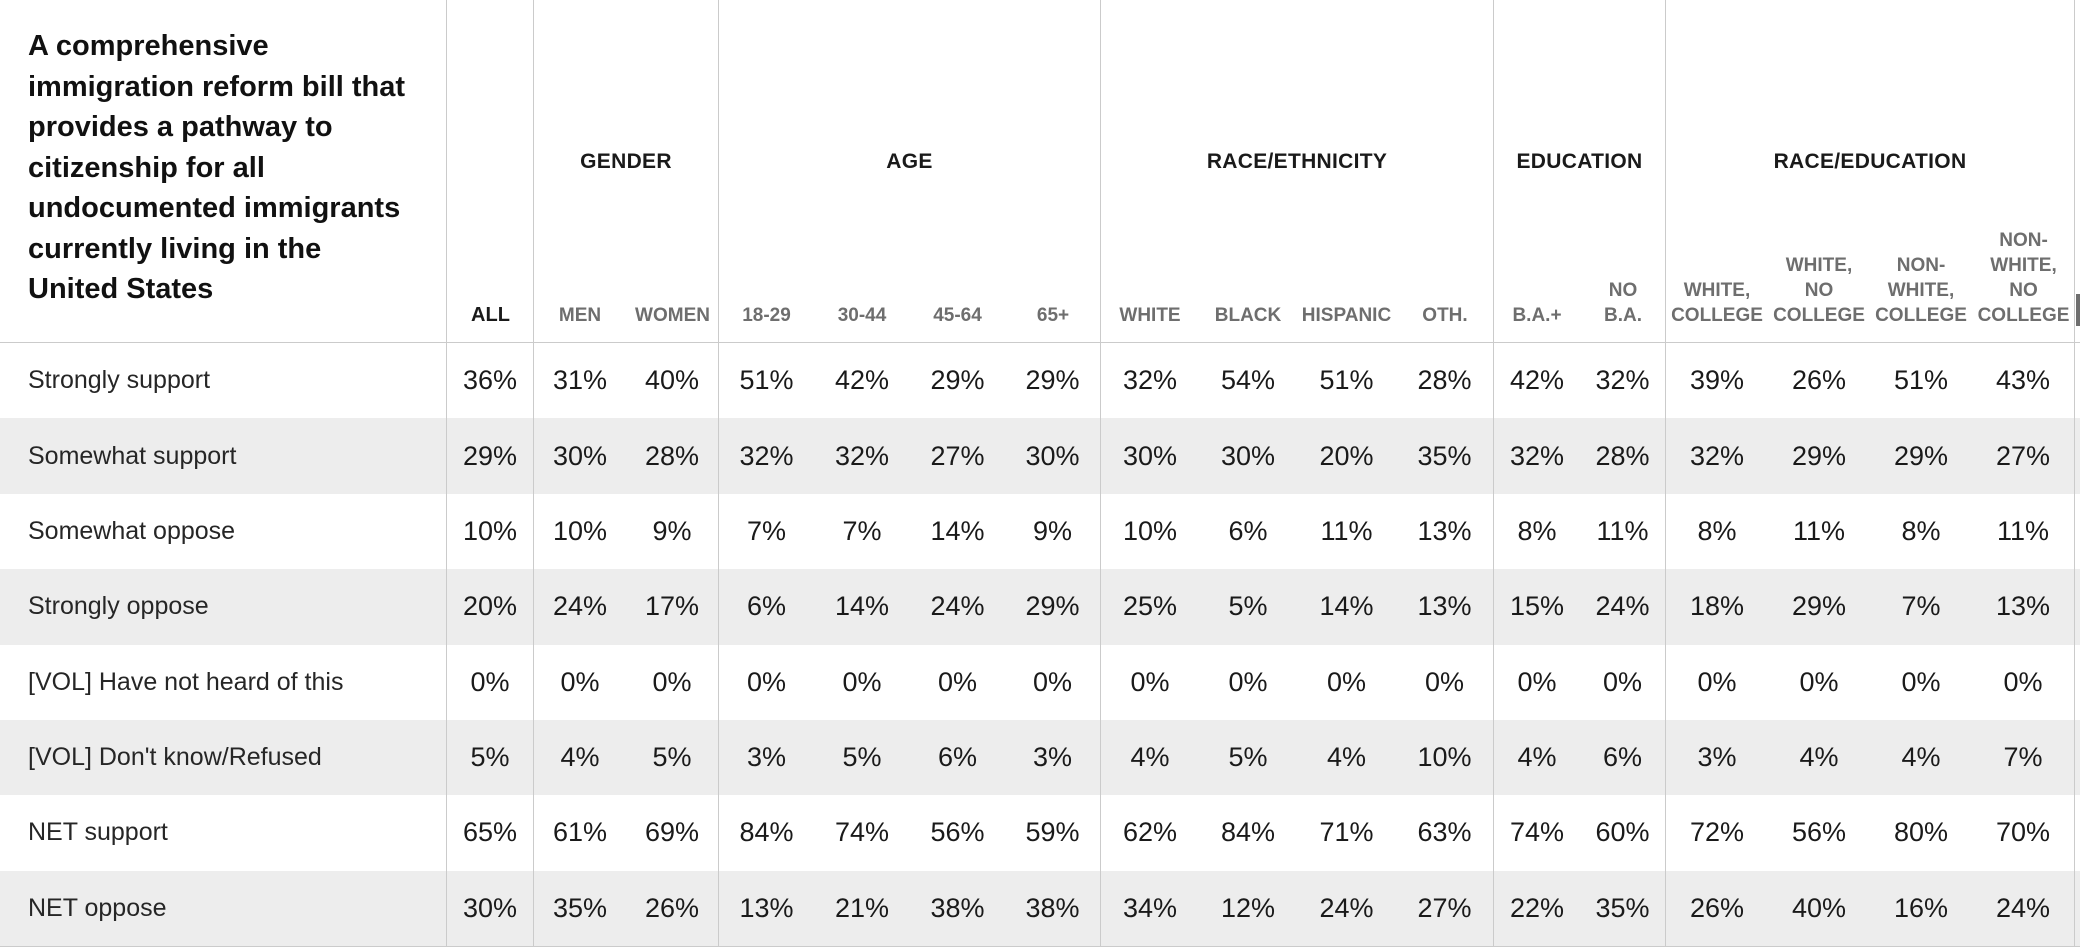  Describe the element at coordinates (1053, 833) in the screenshot. I see `value-cell: 59%` at that location.